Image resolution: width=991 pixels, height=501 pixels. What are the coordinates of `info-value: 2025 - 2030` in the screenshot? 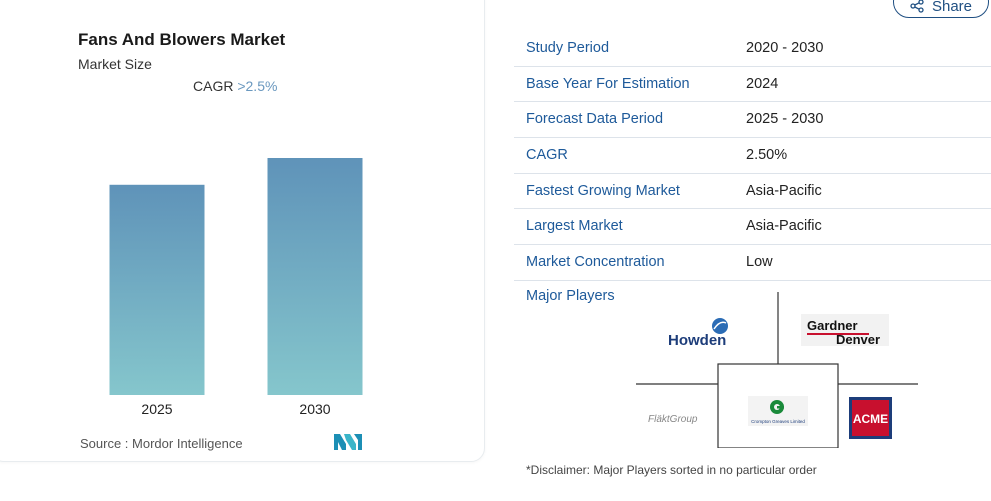 It's located at (785, 119).